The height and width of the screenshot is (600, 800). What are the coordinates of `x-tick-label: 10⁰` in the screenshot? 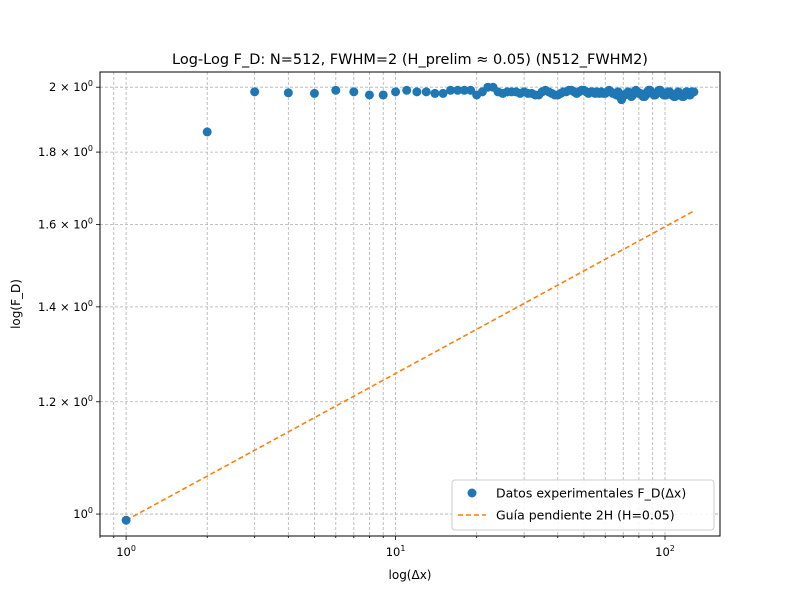 It's located at (126, 551).